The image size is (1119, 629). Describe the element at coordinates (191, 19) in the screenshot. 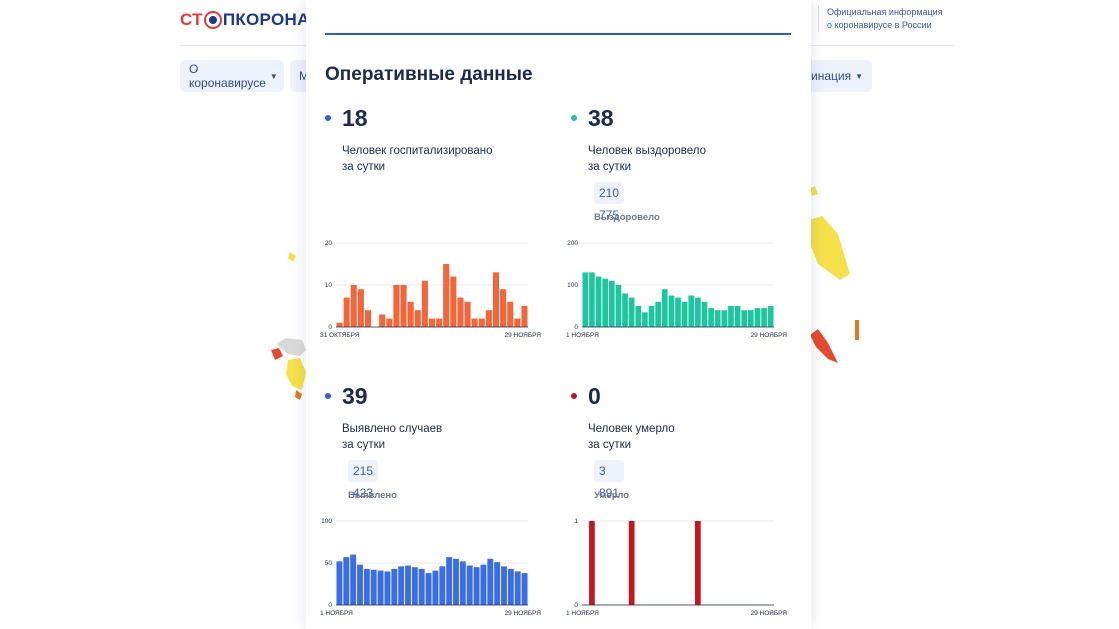

I see `logo-text-start: СТ` at that location.